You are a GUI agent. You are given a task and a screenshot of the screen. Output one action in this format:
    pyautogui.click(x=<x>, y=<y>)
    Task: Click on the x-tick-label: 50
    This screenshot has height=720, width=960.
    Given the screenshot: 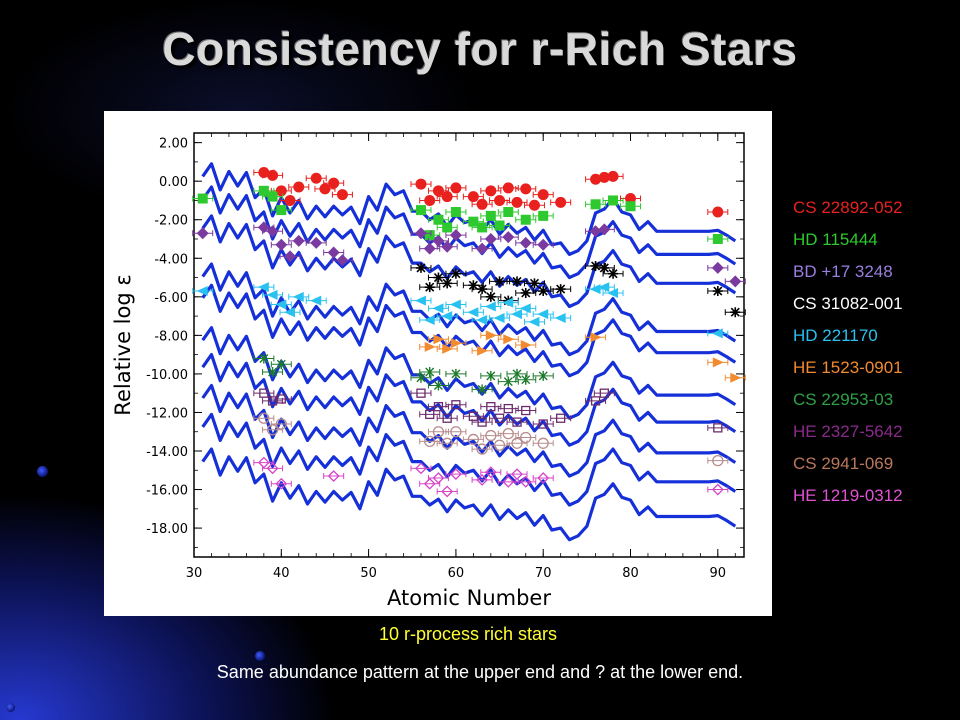 What is the action you would take?
    pyautogui.click(x=368, y=573)
    